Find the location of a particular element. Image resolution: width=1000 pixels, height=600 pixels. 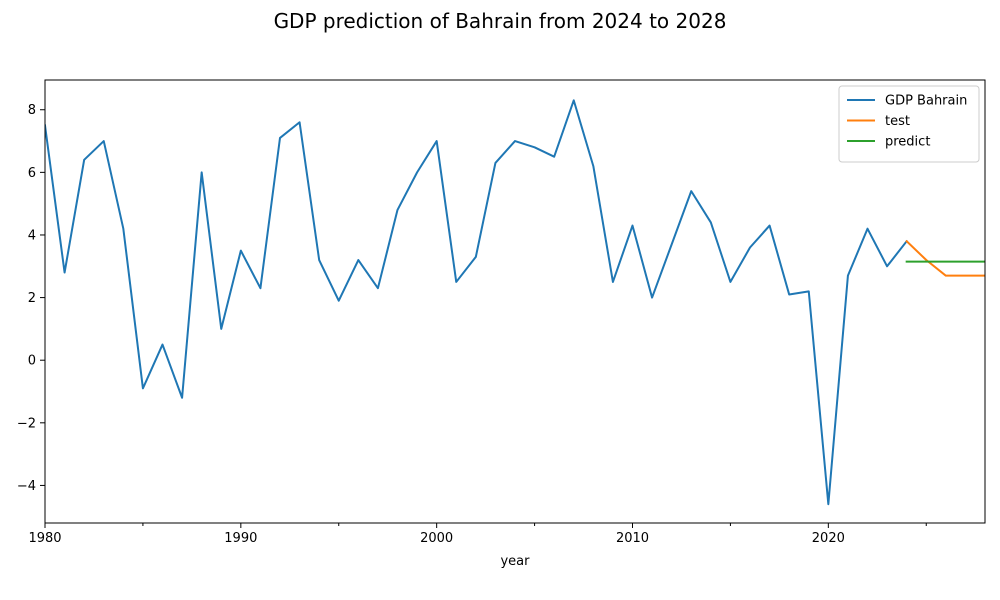

y-tick-label: 2 is located at coordinates (32, 298).